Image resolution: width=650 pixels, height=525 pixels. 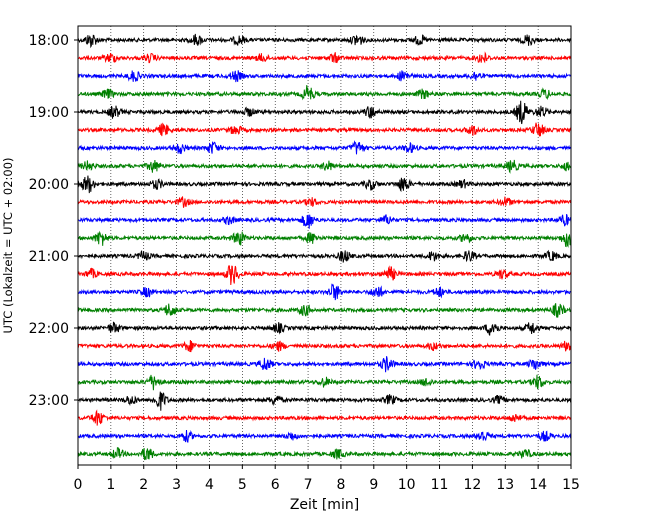 What do you see at coordinates (143, 485) in the screenshot?
I see `x-tick-label: 2` at bounding box center [143, 485].